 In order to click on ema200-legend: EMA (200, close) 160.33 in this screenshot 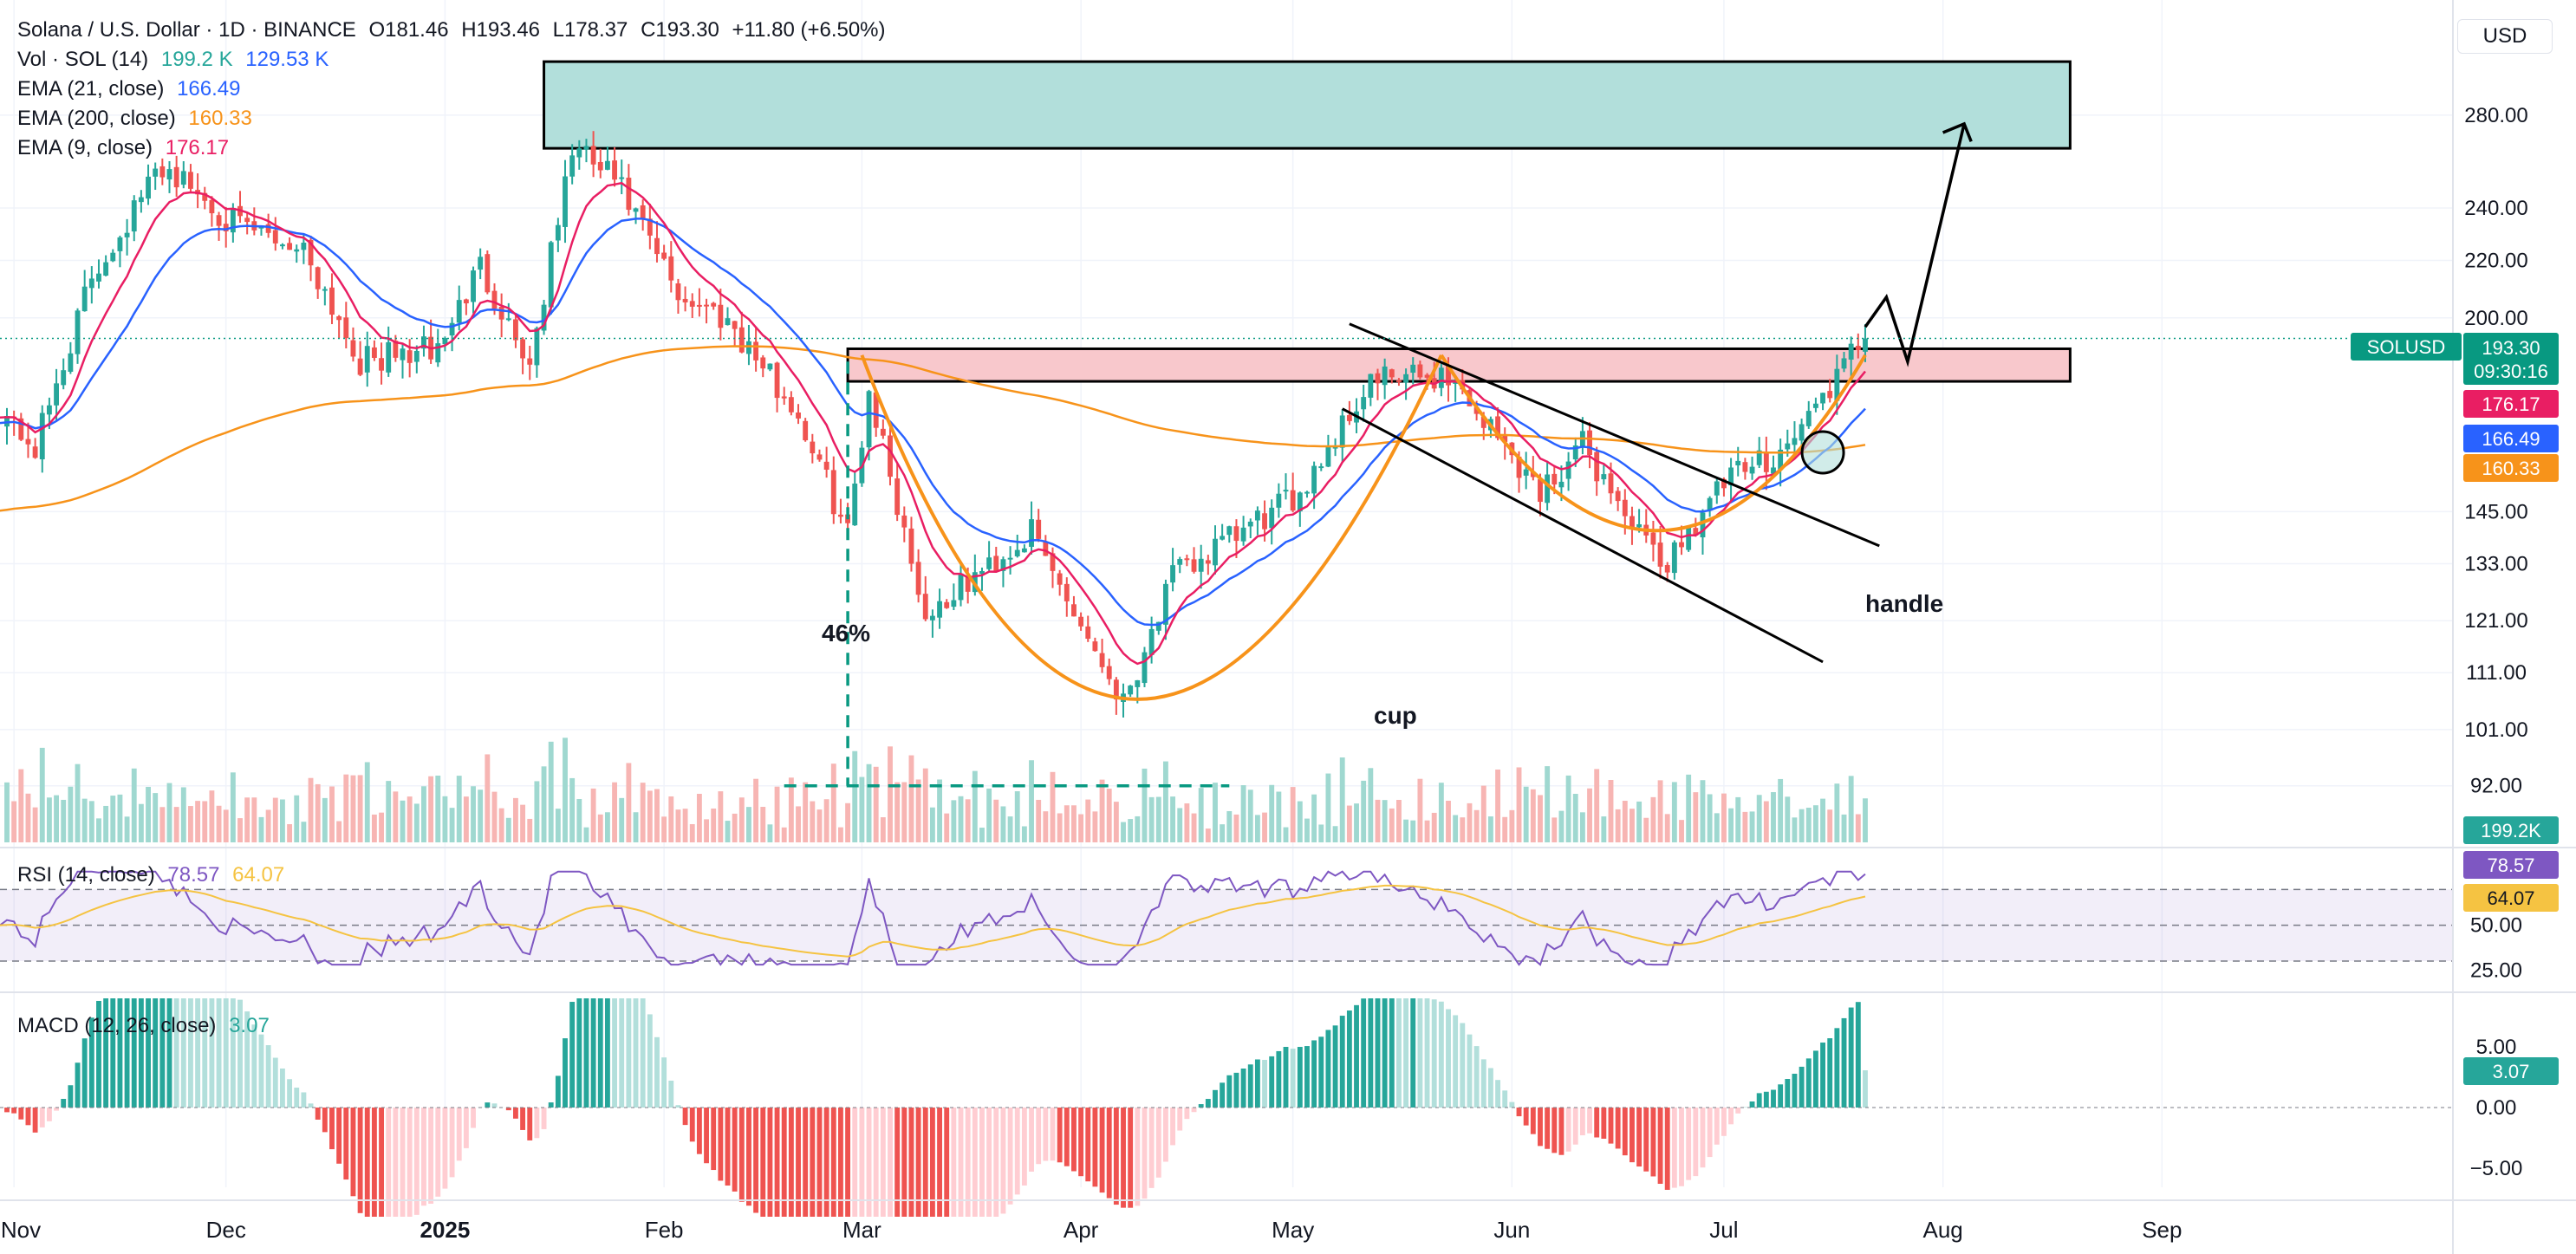, I will do `click(455, 118)`.